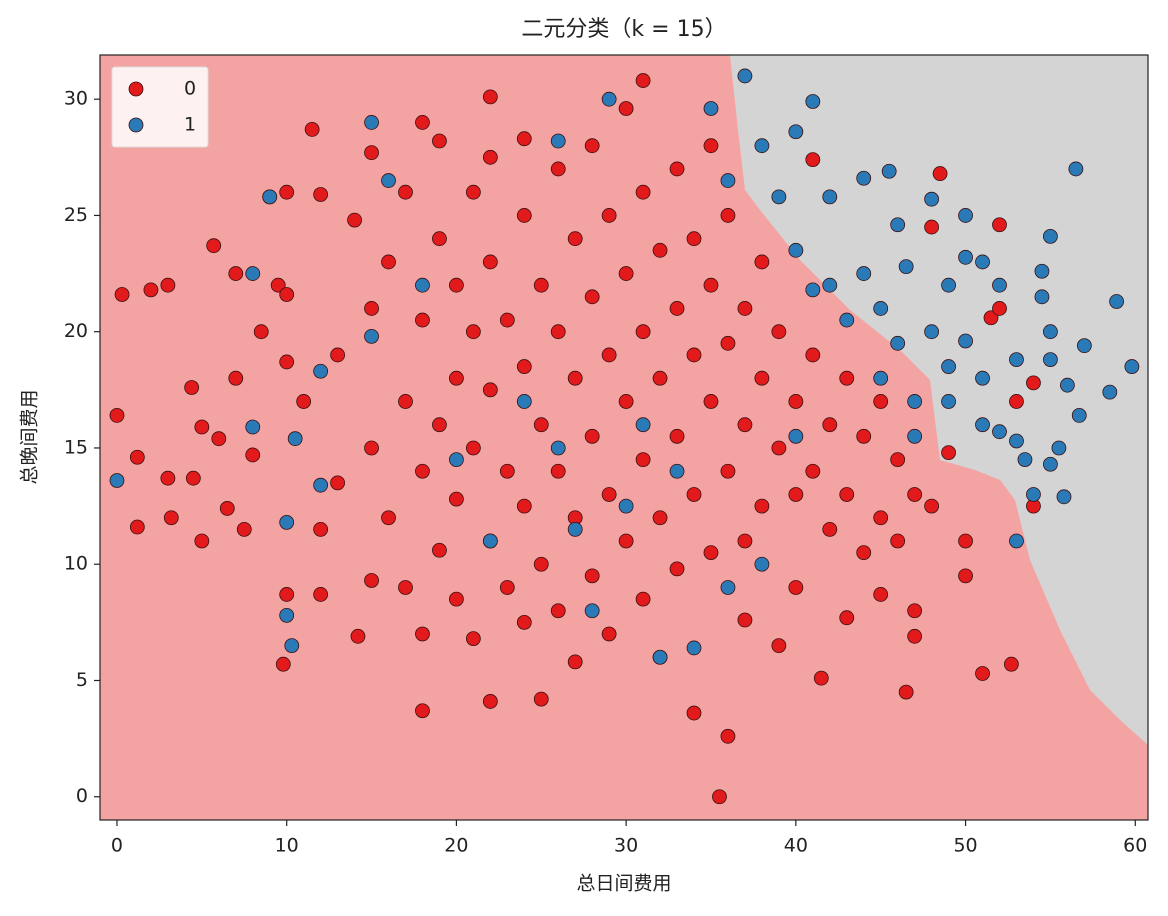 The height and width of the screenshot is (916, 1168). Describe the element at coordinates (796, 846) in the screenshot. I see `x-tick-label: 40` at that location.